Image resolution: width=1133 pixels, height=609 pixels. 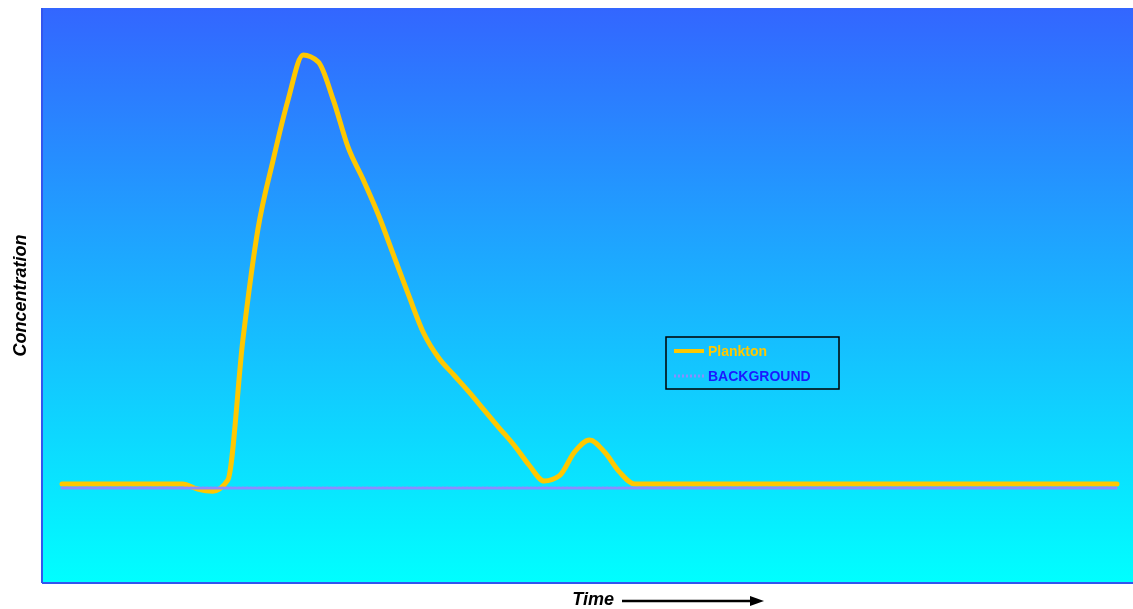 What do you see at coordinates (759, 376) in the screenshot?
I see `legend-label: BACKGROUND` at bounding box center [759, 376].